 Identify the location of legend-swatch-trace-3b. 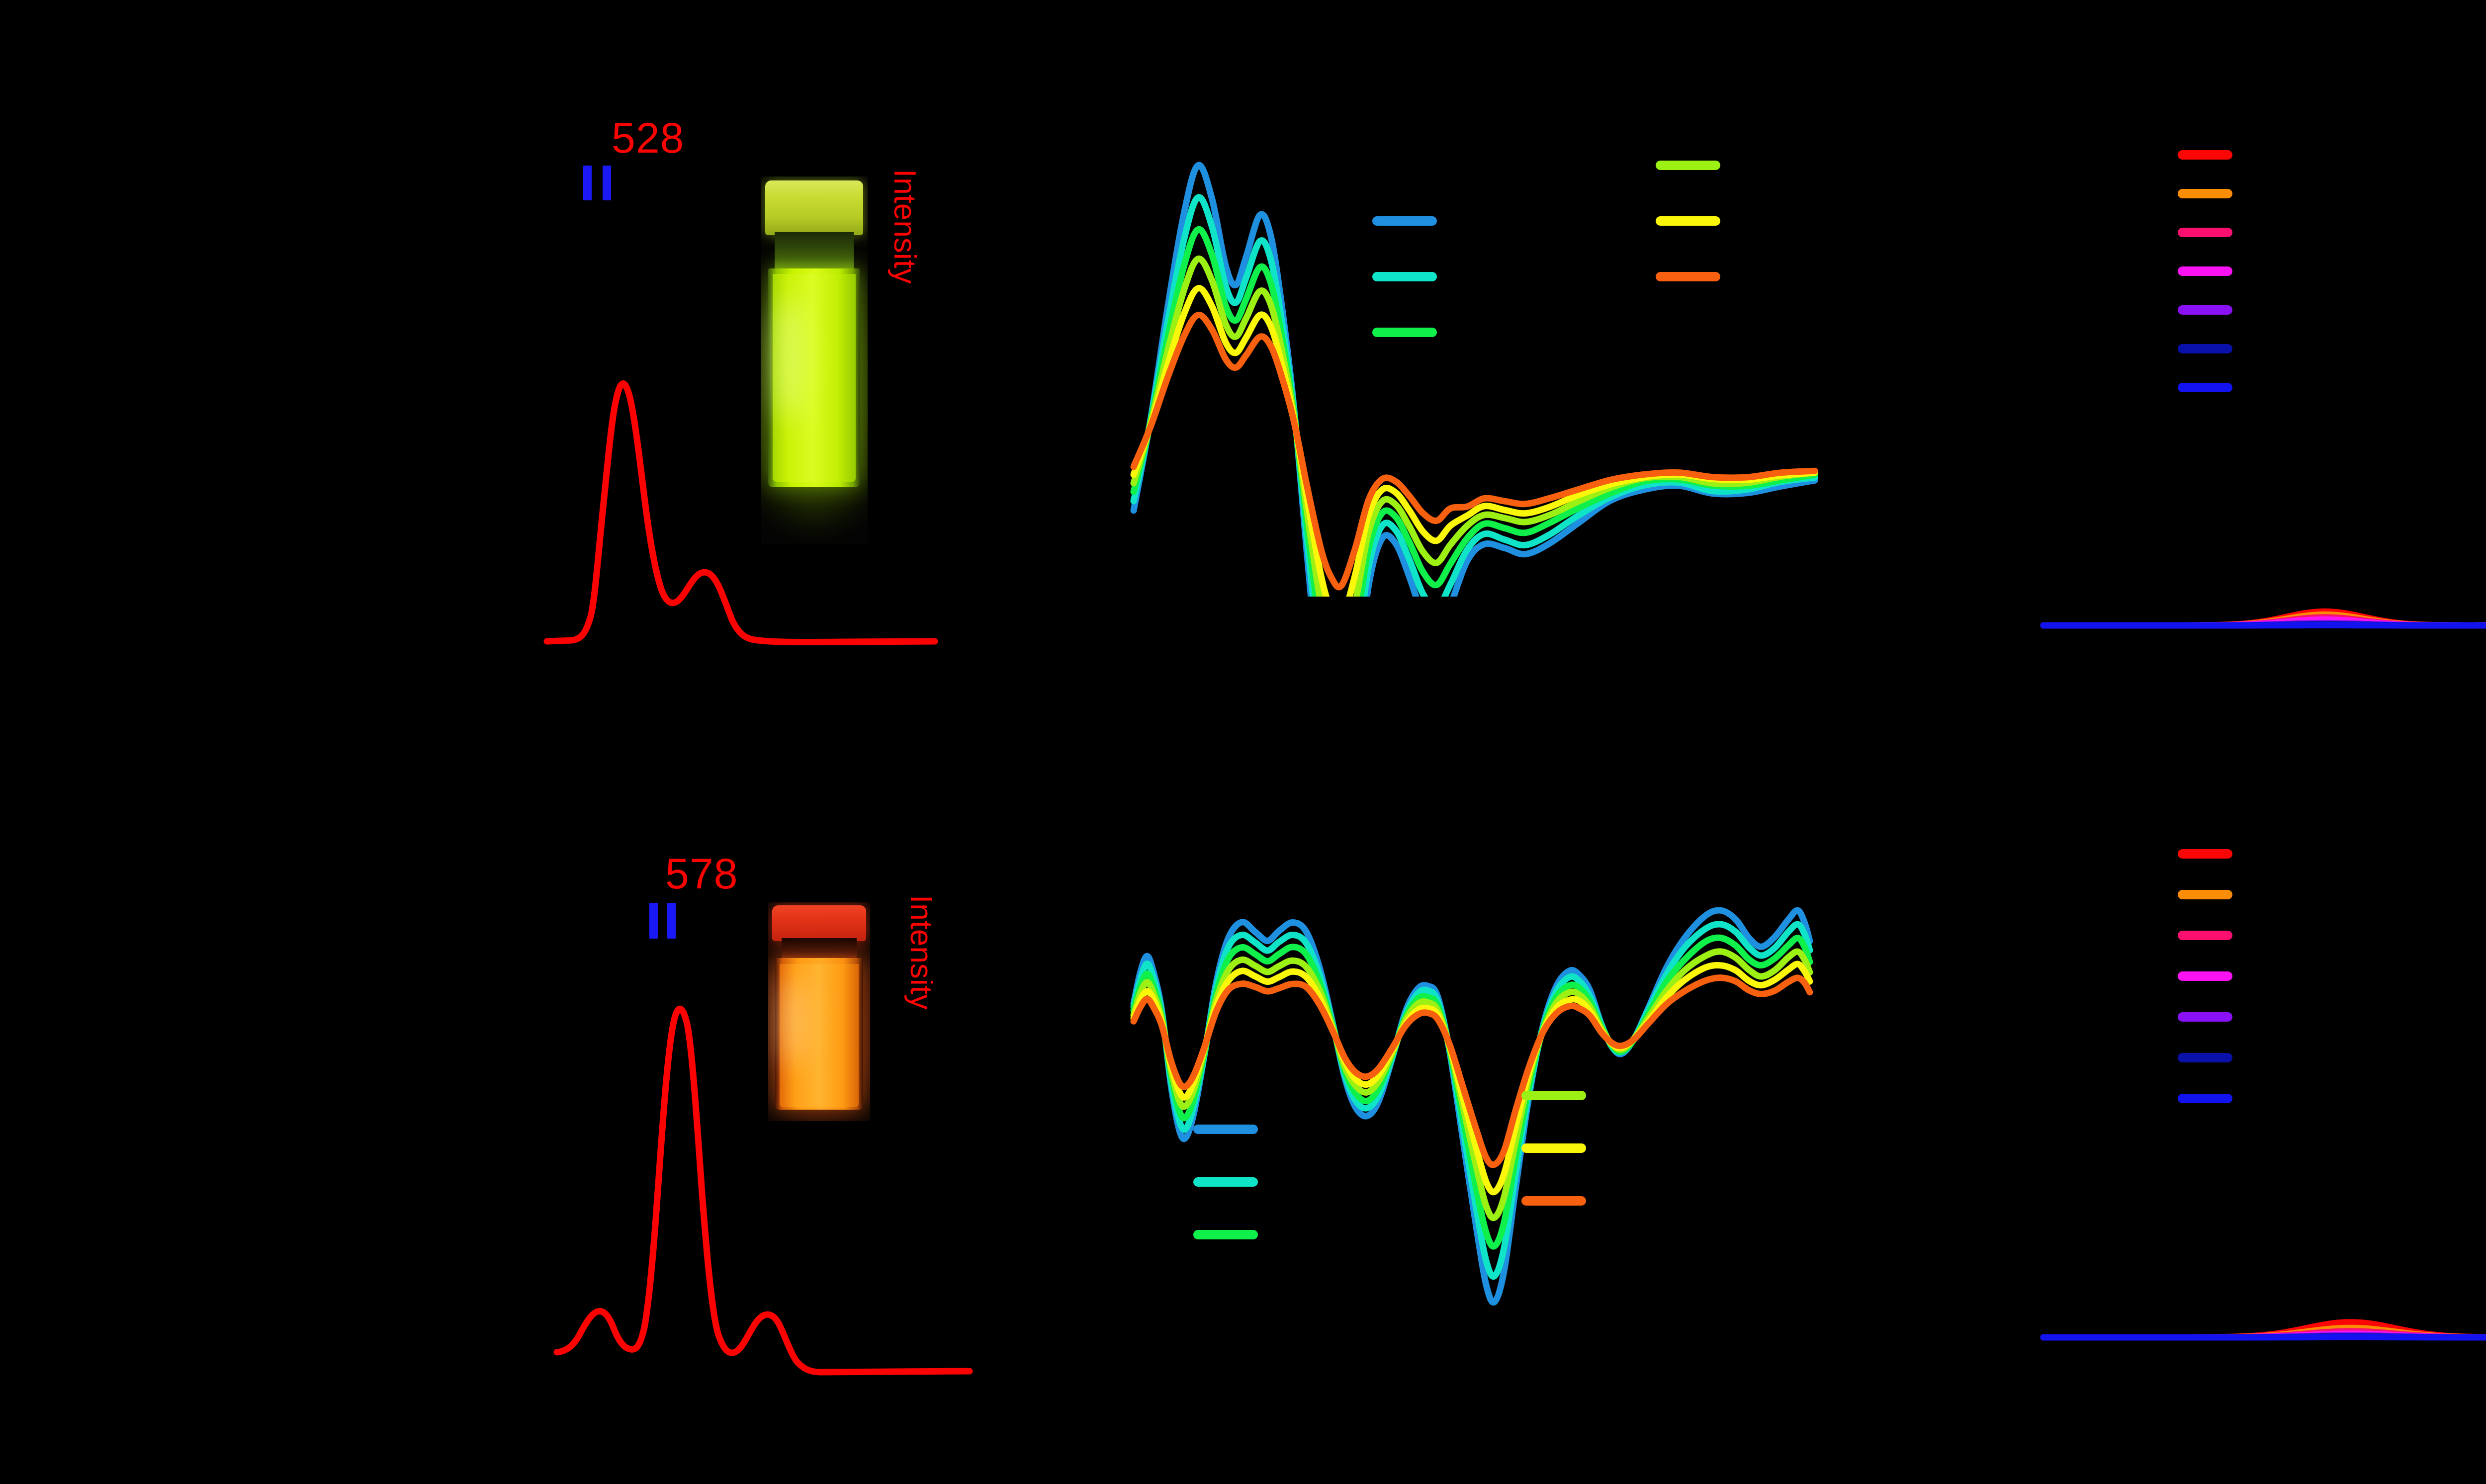
(1225, 1234).